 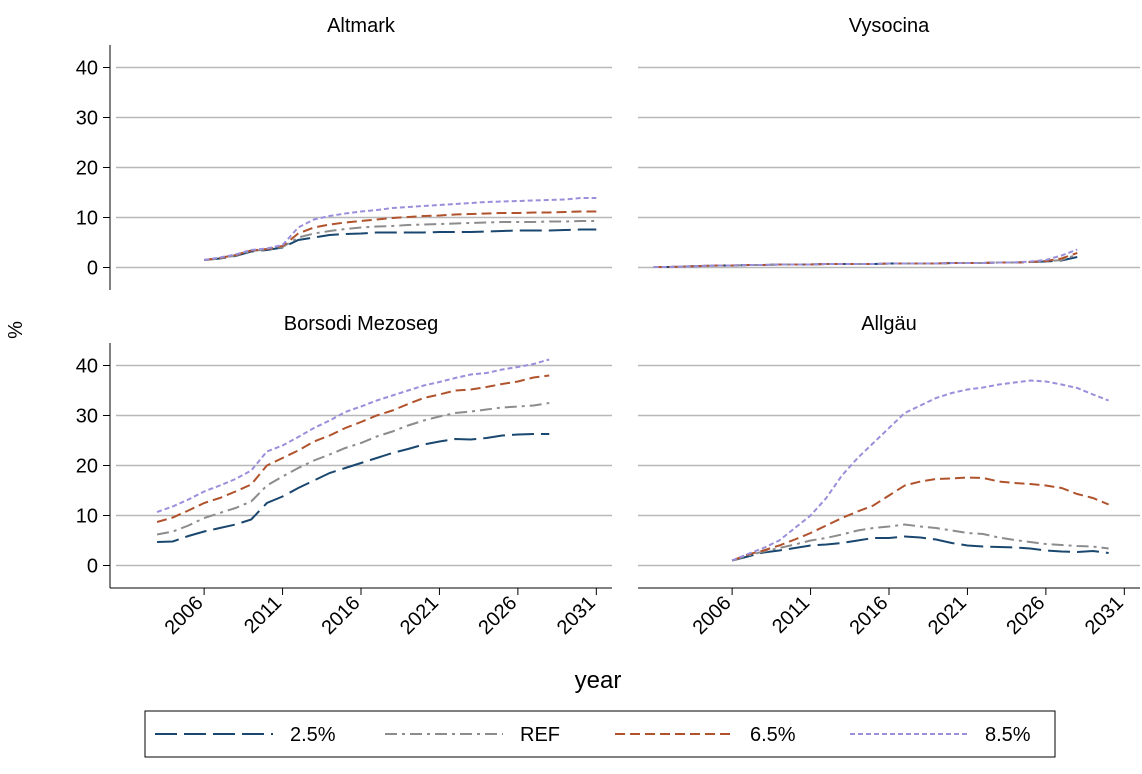 What do you see at coordinates (600, 734) in the screenshot?
I see `legend-box` at bounding box center [600, 734].